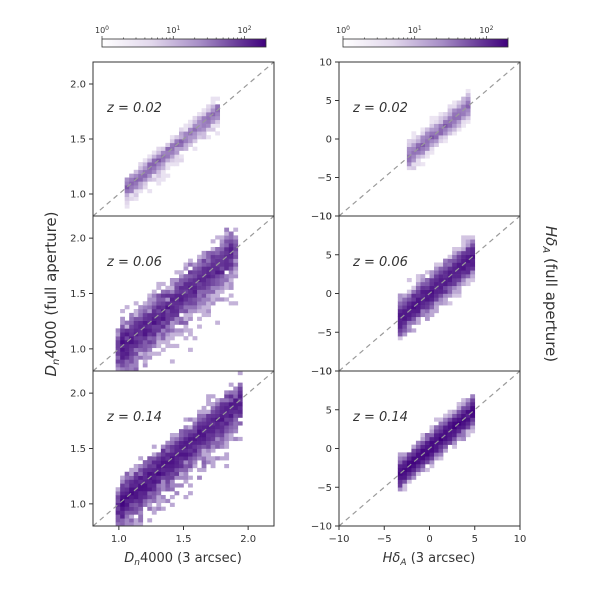 Image resolution: width=613 pixels, height=615 pixels. What do you see at coordinates (343, 30) in the screenshot?
I see `colorbar-right-tick-label: 100` at bounding box center [343, 30].